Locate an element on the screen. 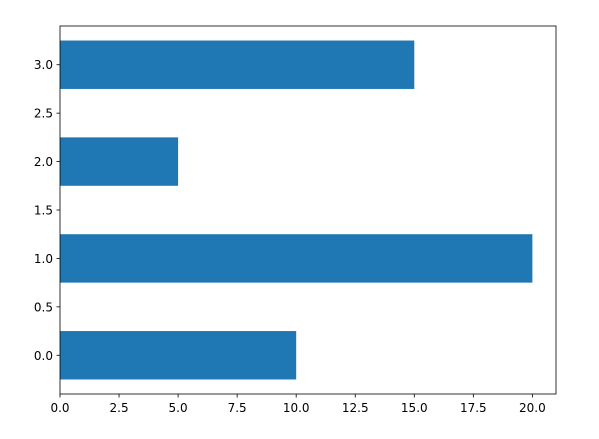  x-axis: 0.0 2.5 5.0 7.5 10.0 12.5 15.0 17.5 20.0 is located at coordinates (298, 404).